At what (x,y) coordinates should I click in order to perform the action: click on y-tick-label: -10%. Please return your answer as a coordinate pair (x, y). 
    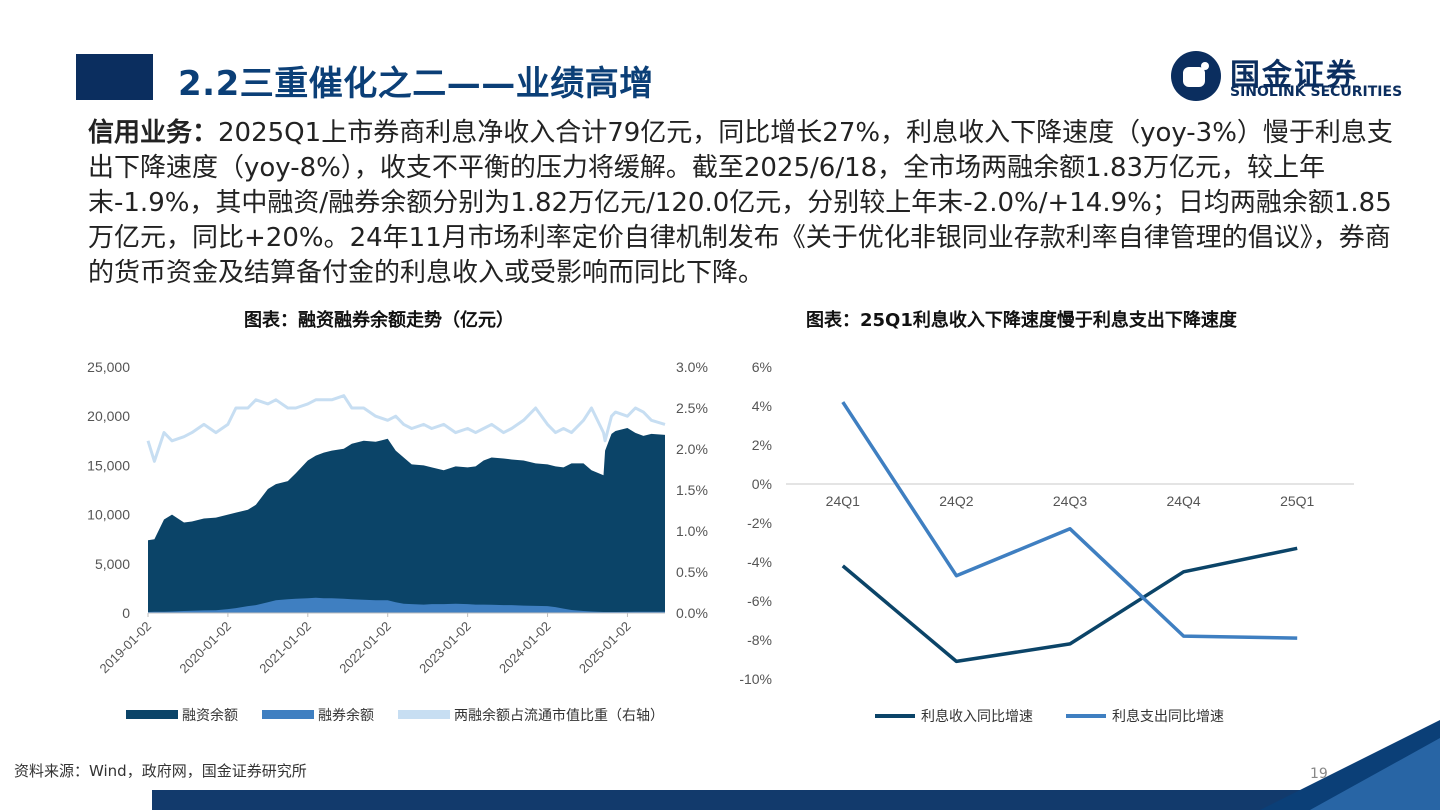
    Looking at the image, I should click on (755, 679).